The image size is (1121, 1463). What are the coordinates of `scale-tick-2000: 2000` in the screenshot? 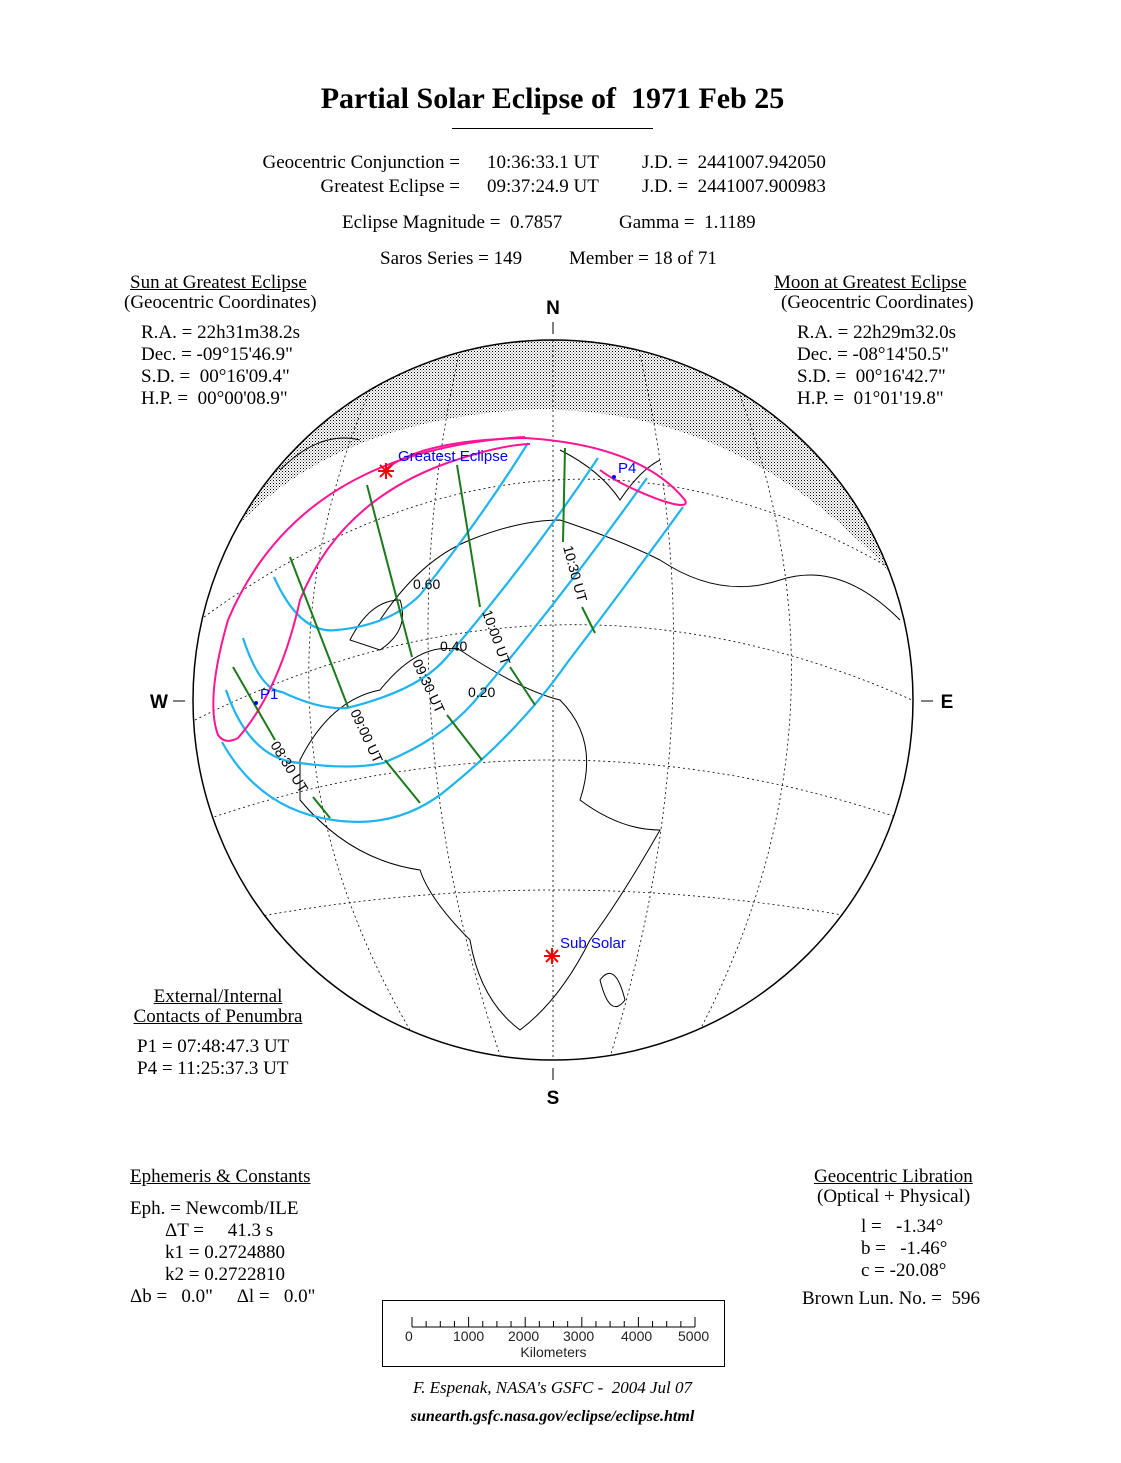 It's located at (524, 1336).